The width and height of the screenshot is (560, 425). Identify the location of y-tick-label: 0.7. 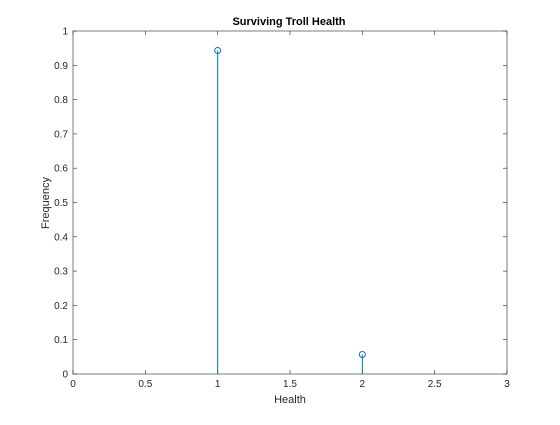
(61, 134).